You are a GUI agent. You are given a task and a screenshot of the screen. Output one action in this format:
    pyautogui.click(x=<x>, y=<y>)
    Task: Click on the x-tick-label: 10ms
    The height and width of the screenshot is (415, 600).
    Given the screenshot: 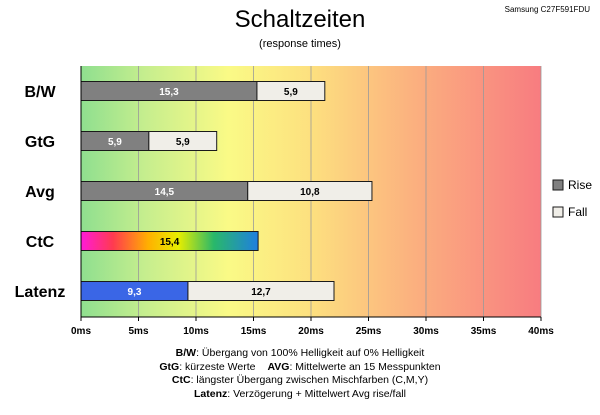 What is the action you would take?
    pyautogui.click(x=196, y=331)
    